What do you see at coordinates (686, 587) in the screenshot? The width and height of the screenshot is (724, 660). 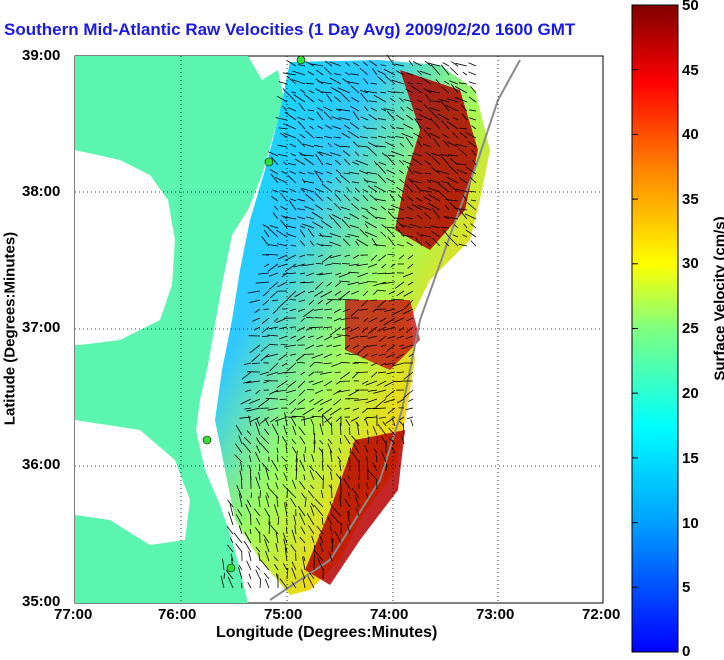 I see `colorbar-tick: 5` at bounding box center [686, 587].